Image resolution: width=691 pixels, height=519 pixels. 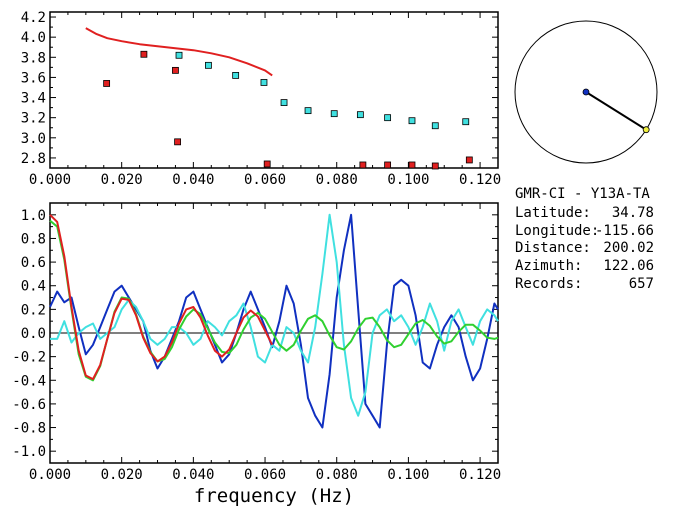 What do you see at coordinates (33, 216) in the screenshot?
I see `y-tick-label: 1.0` at bounding box center [33, 216].